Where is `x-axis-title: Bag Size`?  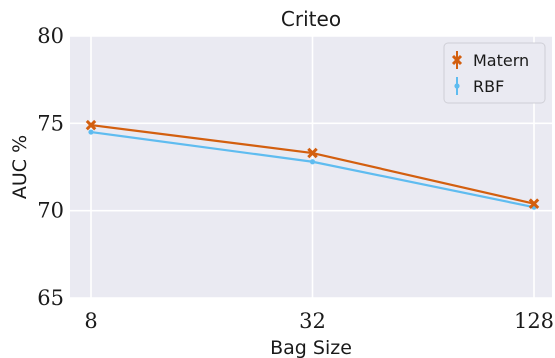 x-axis-title: Bag Size is located at coordinates (311, 347).